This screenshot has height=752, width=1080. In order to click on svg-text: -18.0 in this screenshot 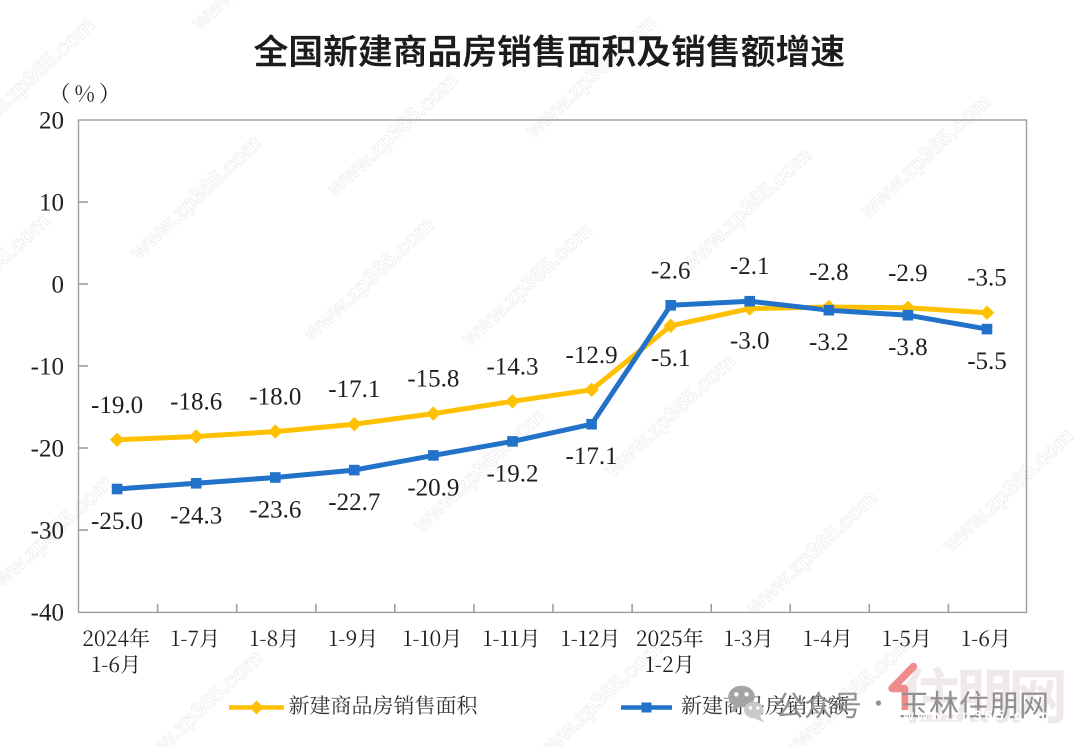, I will do `click(275, 397)`.